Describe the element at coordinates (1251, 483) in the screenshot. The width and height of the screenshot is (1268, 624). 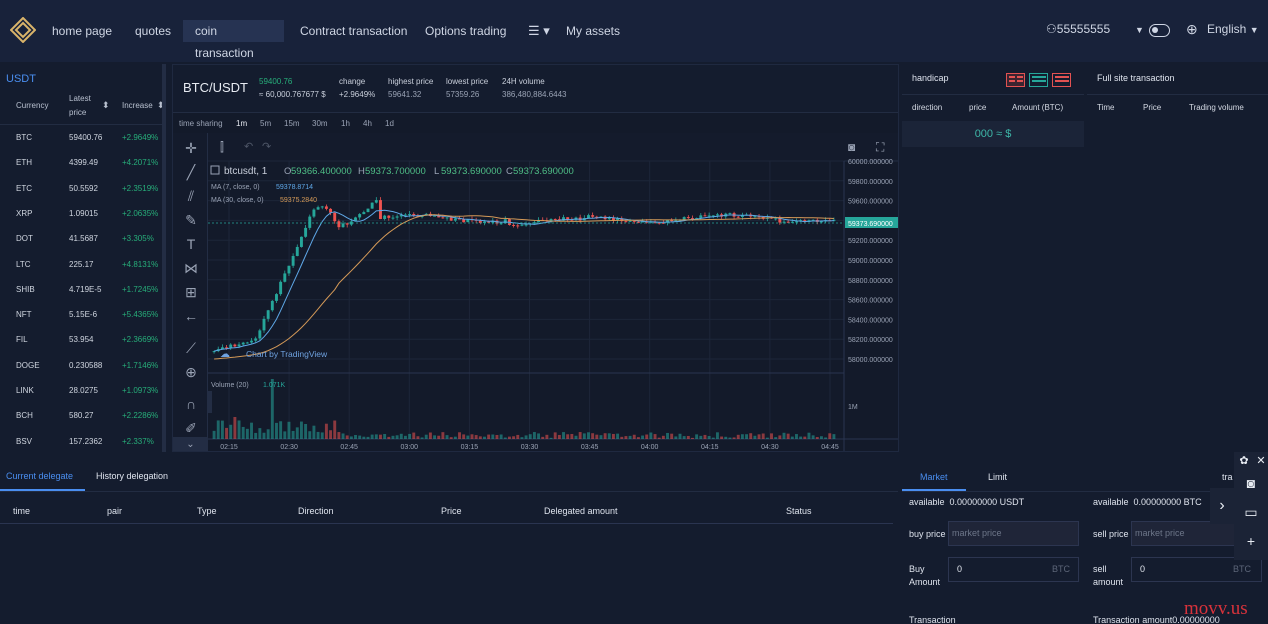
I see `camera-icon: ◙` at that location.